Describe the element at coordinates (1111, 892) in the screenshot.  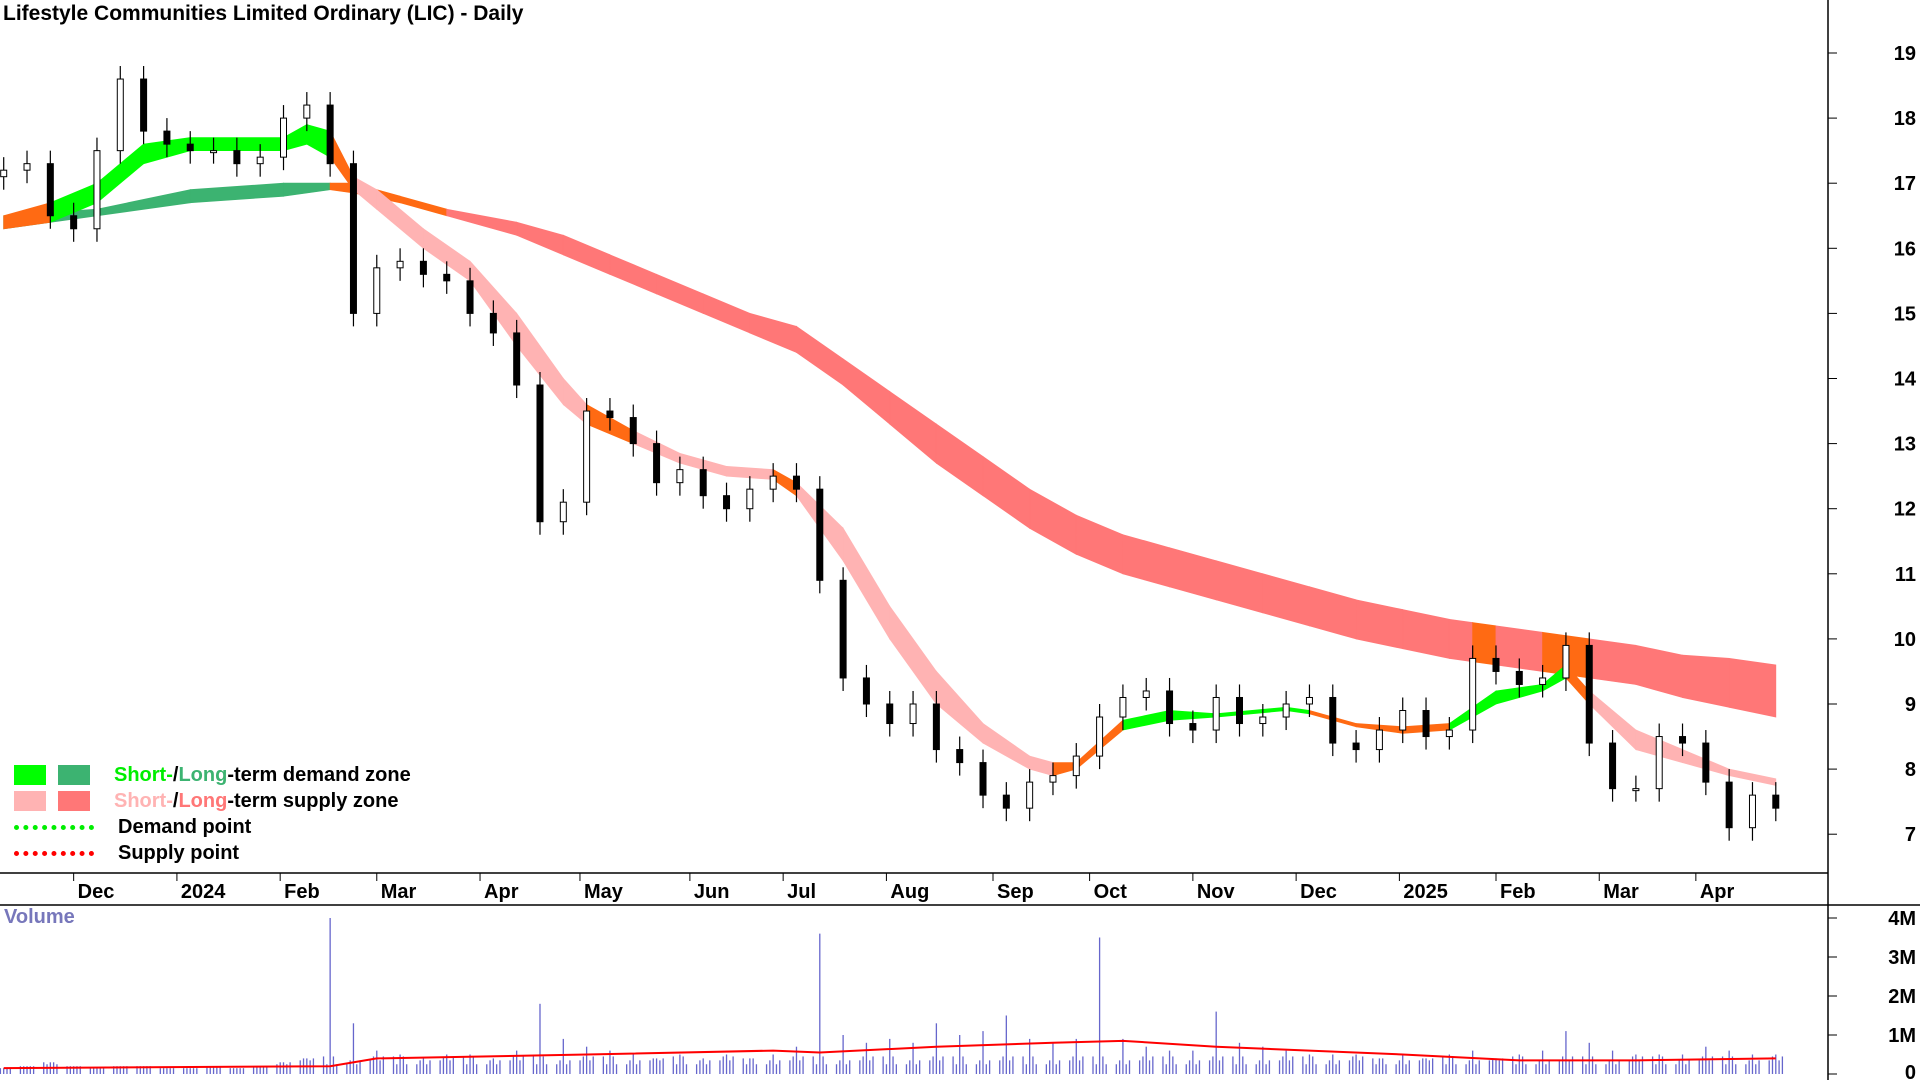
I see `date-tick-label: Oct` at that location.